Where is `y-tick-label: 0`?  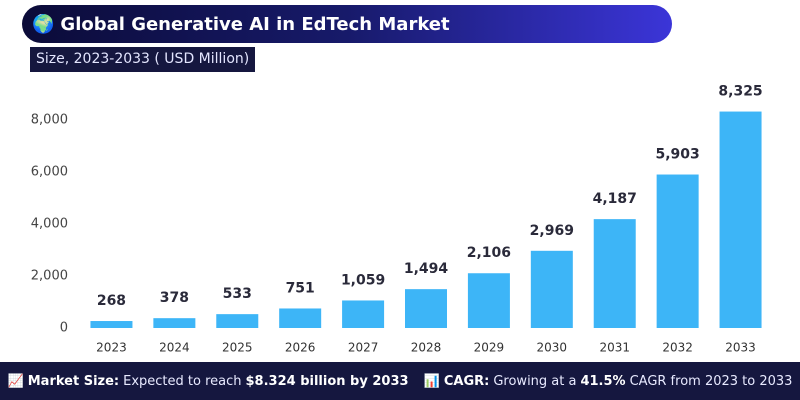 y-tick-label: 0 is located at coordinates (64, 328).